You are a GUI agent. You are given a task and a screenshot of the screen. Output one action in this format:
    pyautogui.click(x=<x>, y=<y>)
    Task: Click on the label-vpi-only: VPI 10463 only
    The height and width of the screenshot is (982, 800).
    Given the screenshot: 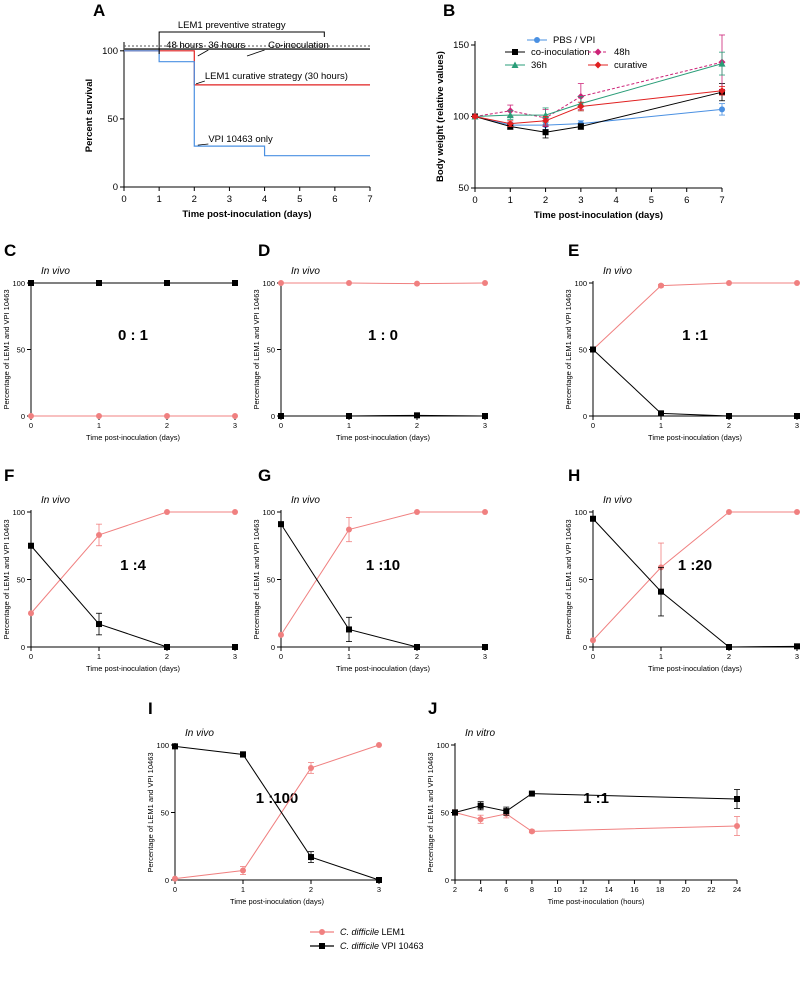 What is the action you would take?
    pyautogui.click(x=240, y=139)
    